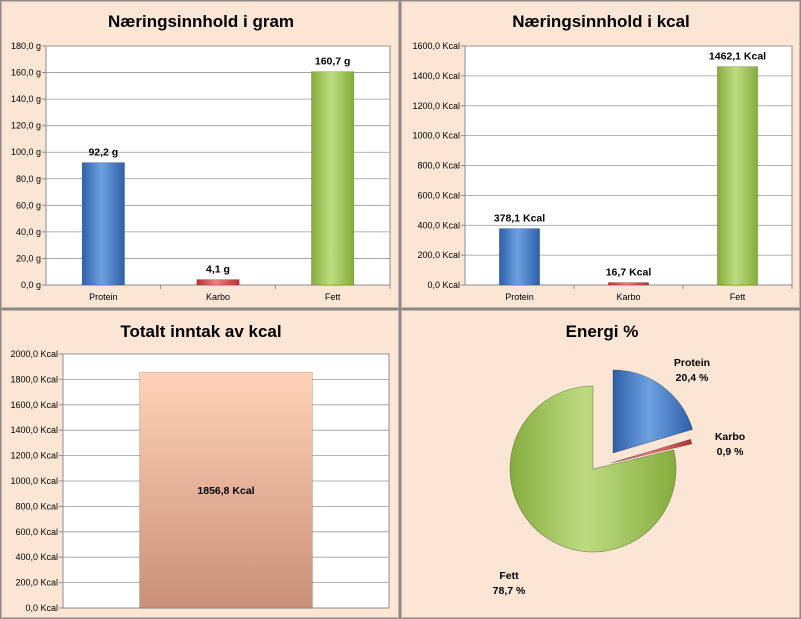 Image resolution: width=801 pixels, height=619 pixels. Describe the element at coordinates (602, 331) in the screenshot. I see `chart-title: Energi %` at that location.